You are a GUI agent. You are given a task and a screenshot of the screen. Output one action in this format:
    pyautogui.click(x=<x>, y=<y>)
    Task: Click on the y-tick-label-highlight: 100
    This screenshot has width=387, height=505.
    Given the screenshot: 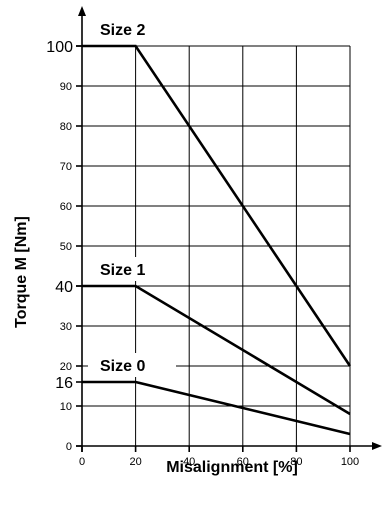 What is the action you would take?
    pyautogui.click(x=59, y=47)
    